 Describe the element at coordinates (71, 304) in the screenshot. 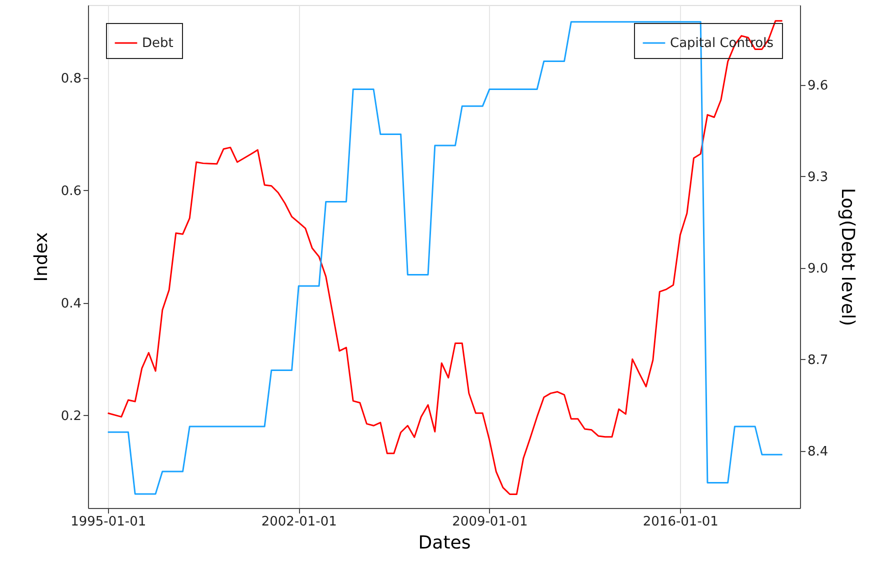

I see `y-tick-label: 0.4` at that location.